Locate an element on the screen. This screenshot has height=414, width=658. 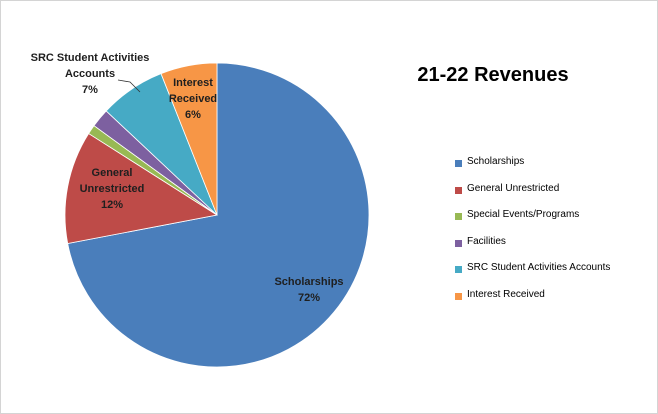
chart-title: 21-22 Revenues is located at coordinates (493, 75).